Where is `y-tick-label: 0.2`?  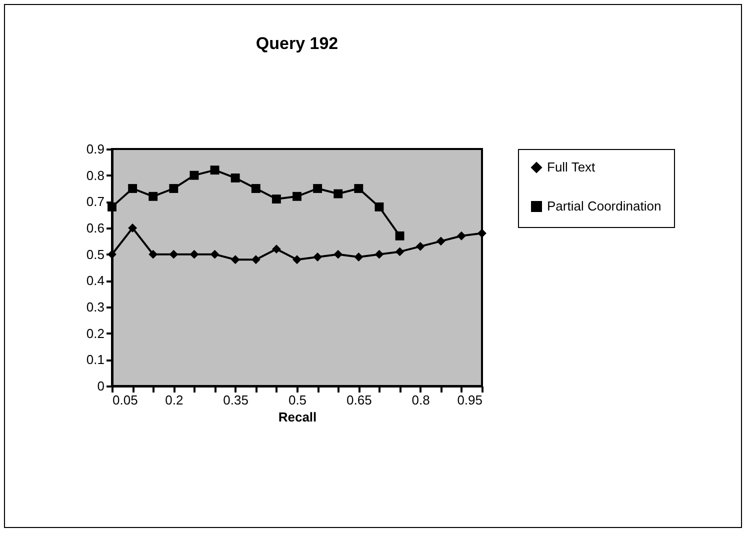
y-tick-label: 0.2 is located at coordinates (95, 333).